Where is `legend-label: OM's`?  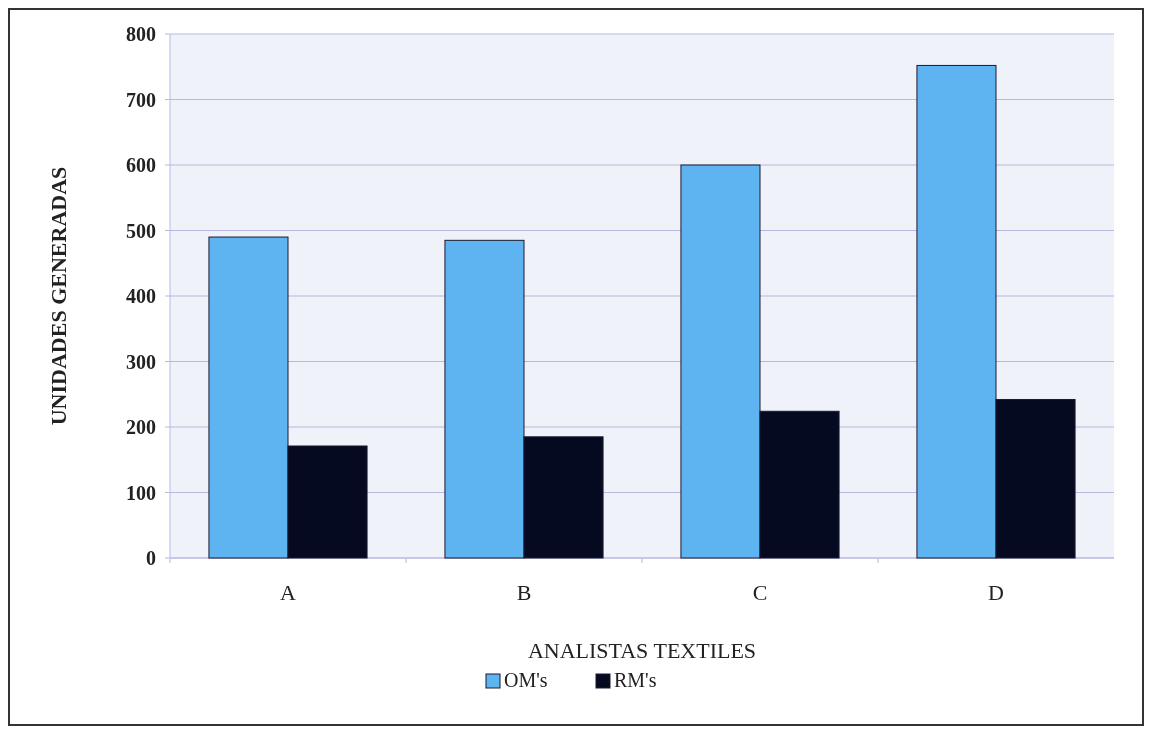 legend-label: OM's is located at coordinates (526, 680).